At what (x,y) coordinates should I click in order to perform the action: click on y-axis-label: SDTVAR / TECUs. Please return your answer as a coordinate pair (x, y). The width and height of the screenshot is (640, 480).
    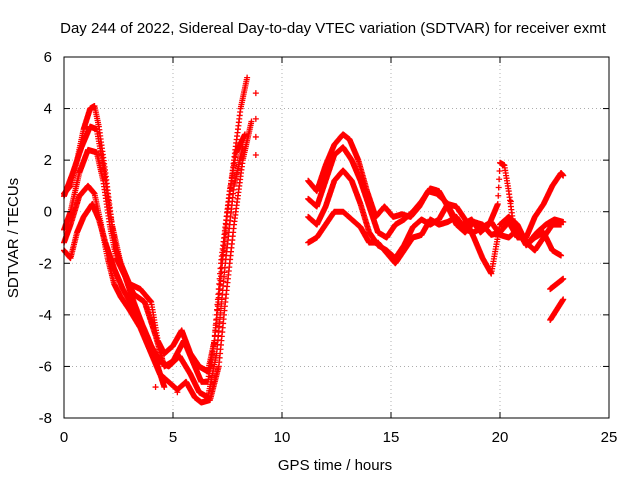
    Looking at the image, I should click on (13, 238).